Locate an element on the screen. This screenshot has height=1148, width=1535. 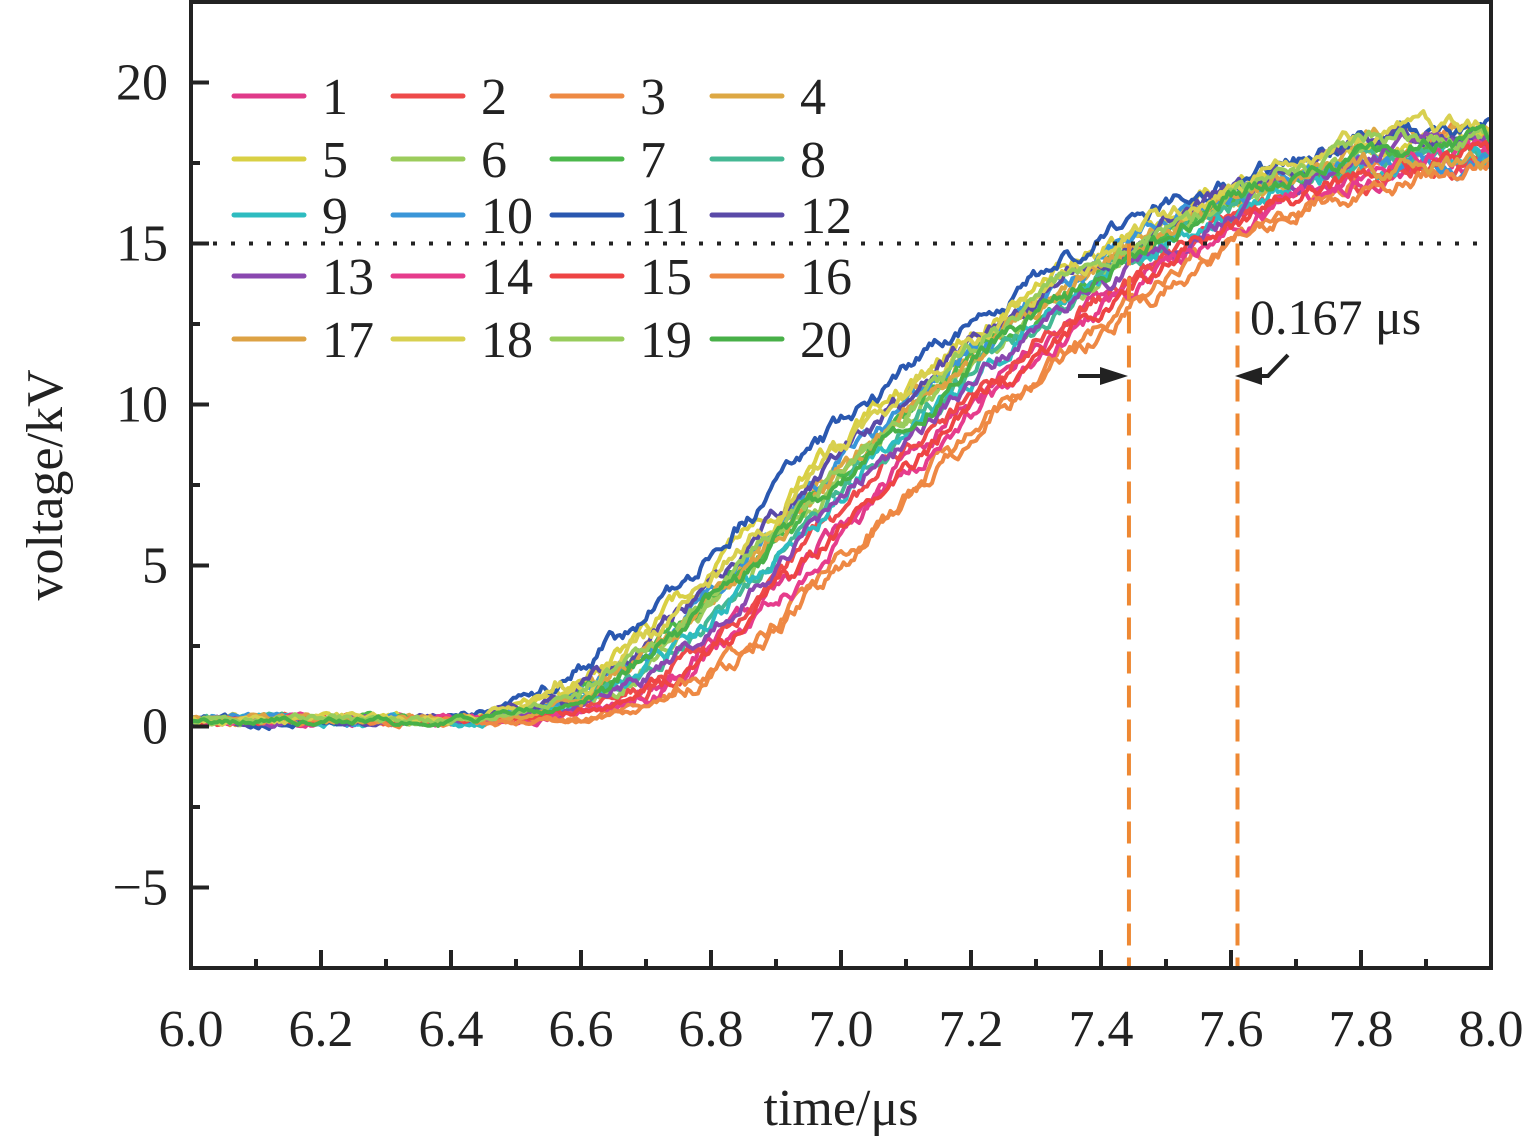
legend-item-5: 5 is located at coordinates (289, 160).